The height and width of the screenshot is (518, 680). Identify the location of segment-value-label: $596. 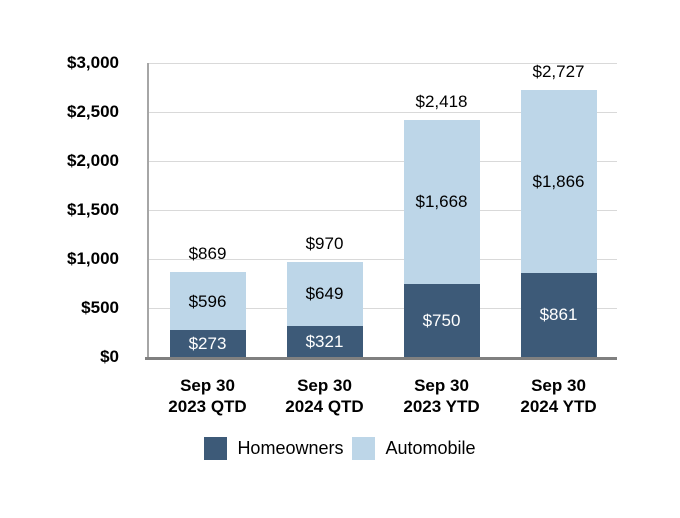
(207, 301).